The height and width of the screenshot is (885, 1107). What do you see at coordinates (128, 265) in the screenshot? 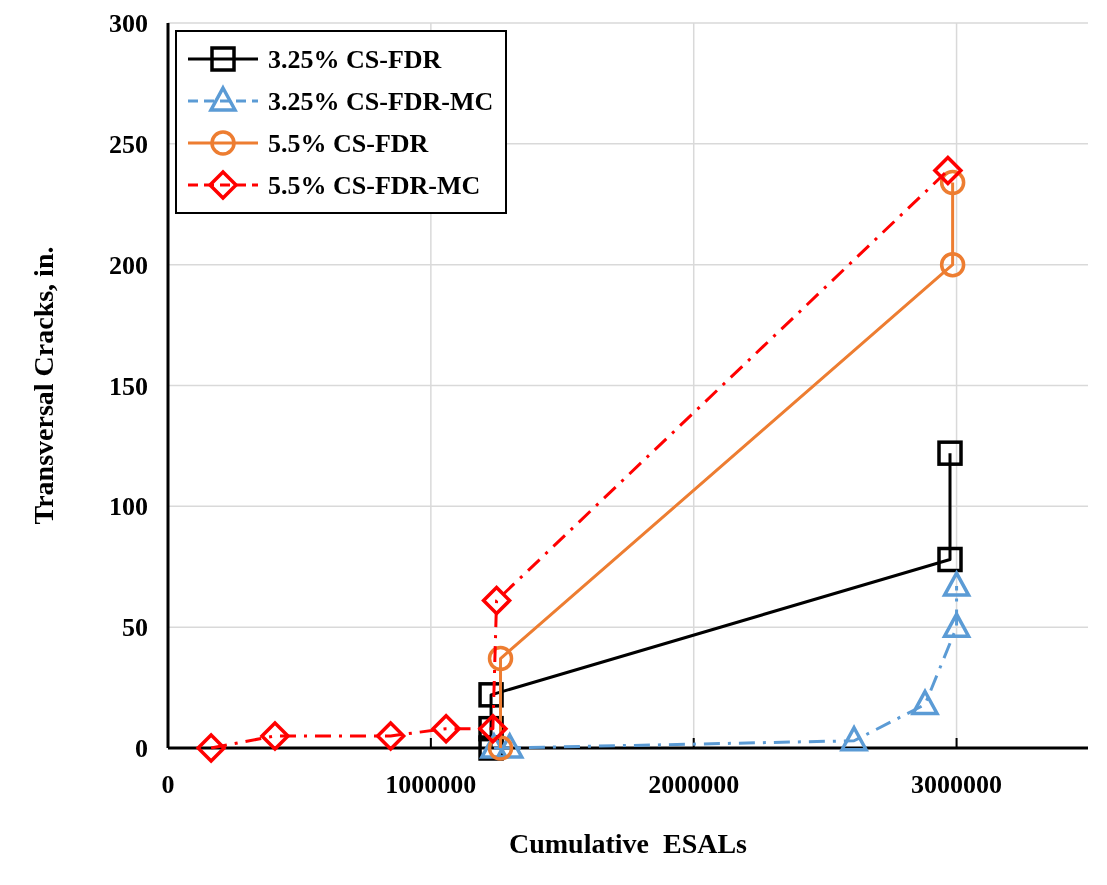
I see `y-tick-label: 200` at bounding box center [128, 265].